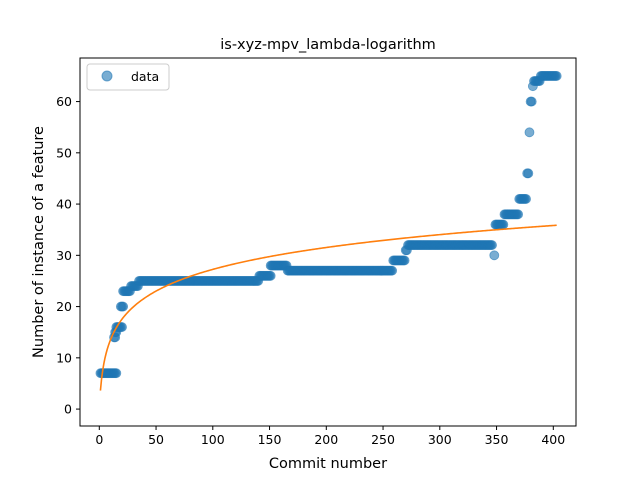 The image size is (640, 480). I want to click on legend-label: data, so click(145, 76).